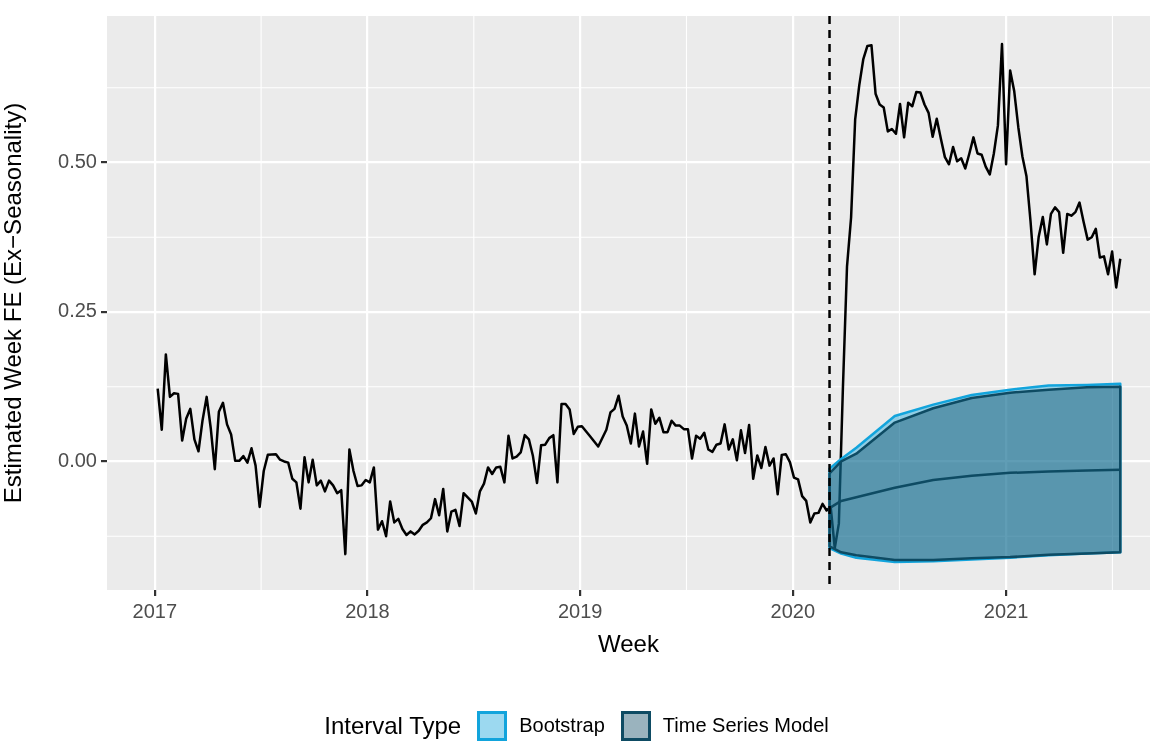  I want to click on x-tick-label: 2017, so click(155, 610).